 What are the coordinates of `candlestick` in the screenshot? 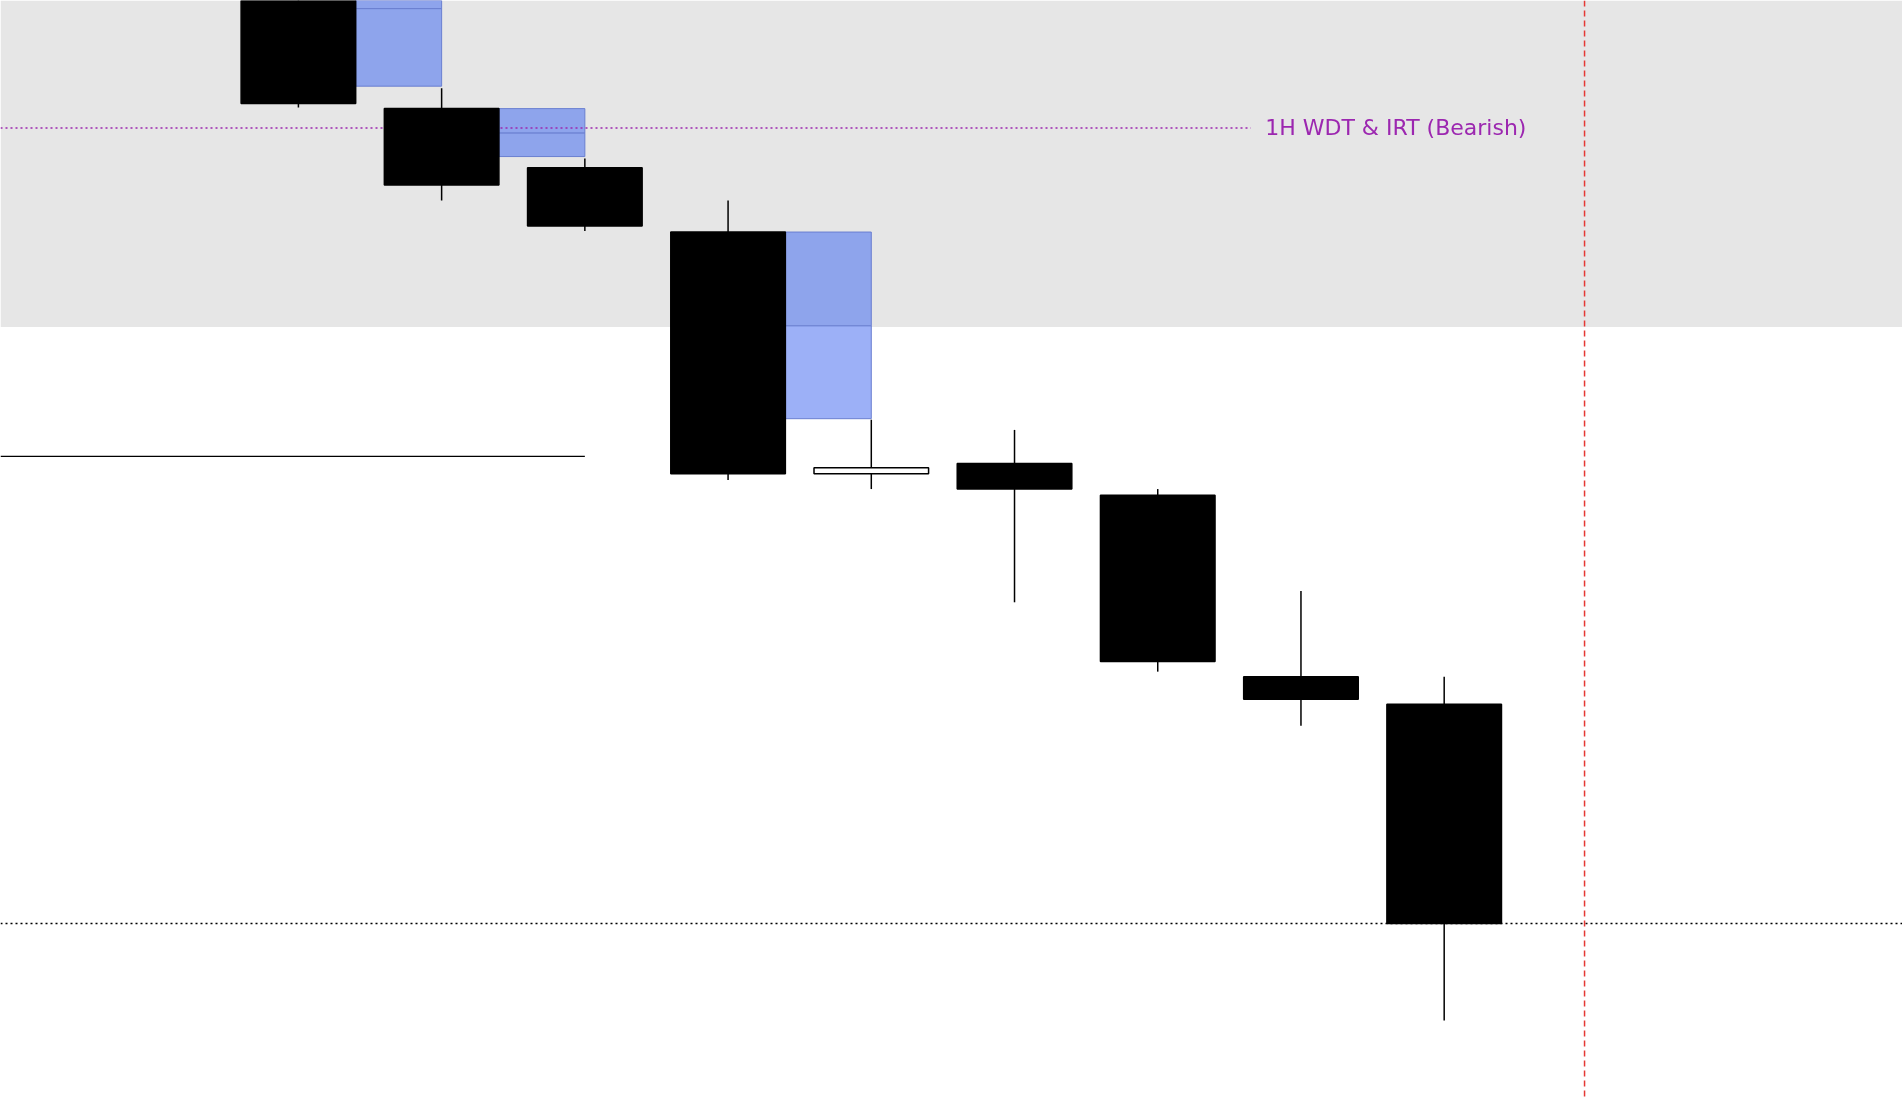 It's located at (871, 454).